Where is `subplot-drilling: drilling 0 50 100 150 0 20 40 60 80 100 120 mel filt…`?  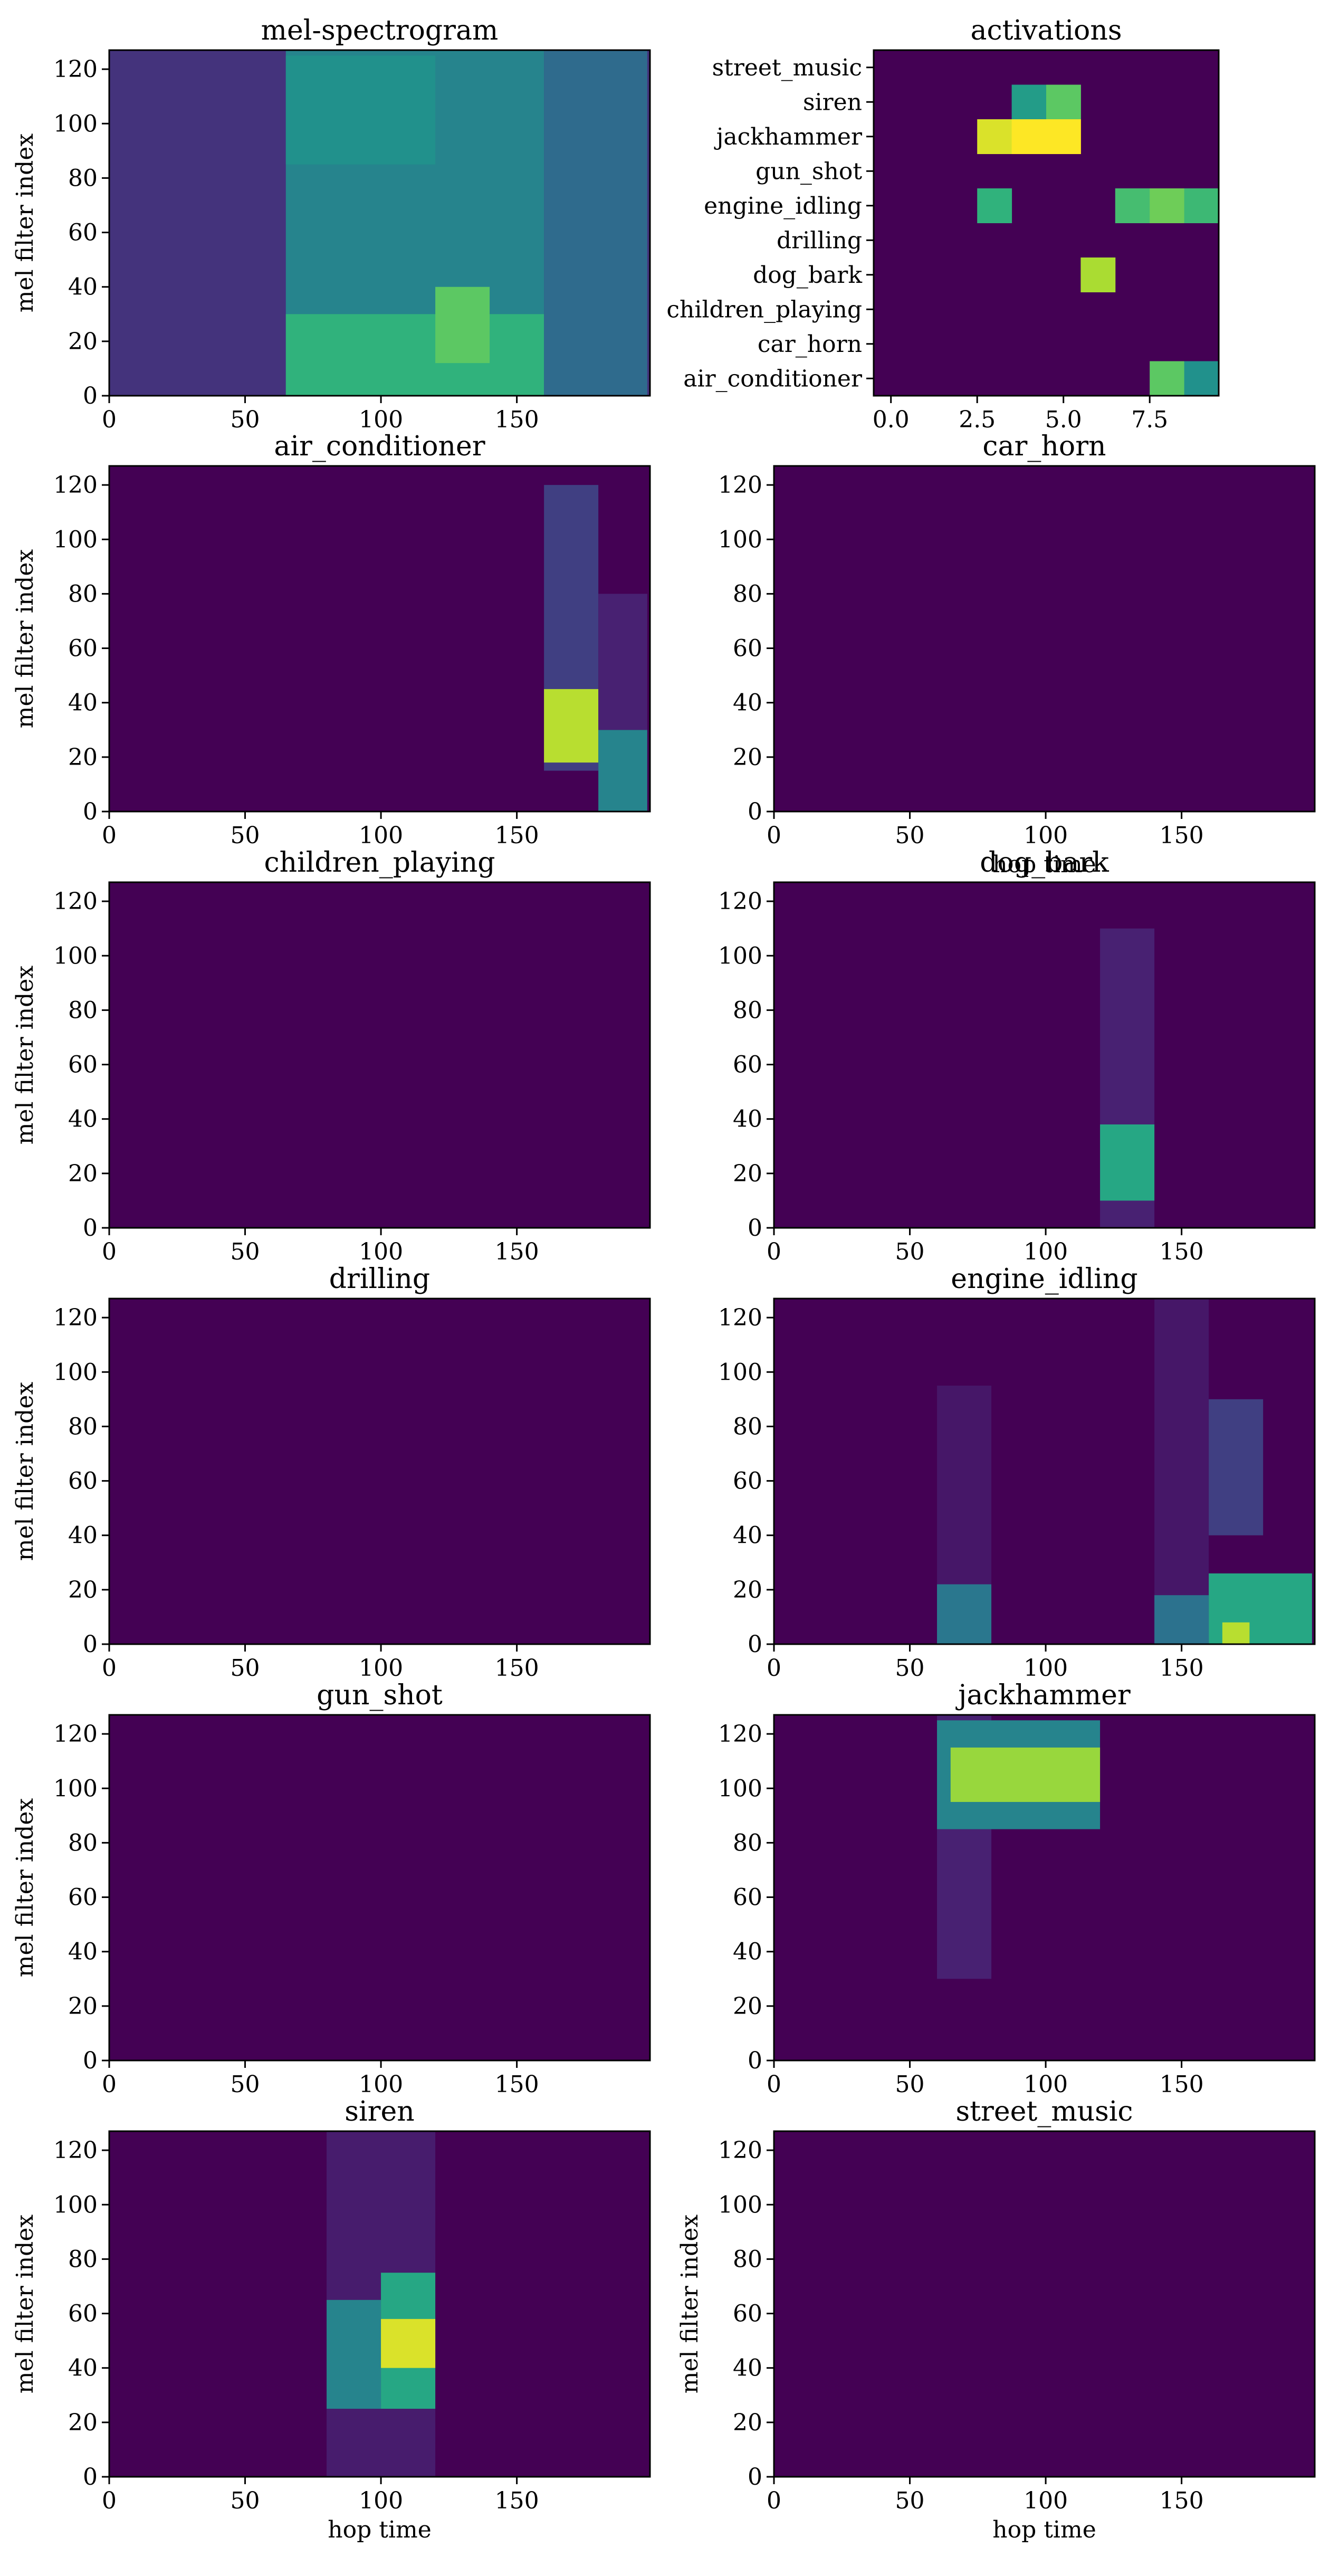
subplot-drilling: drilling 0 50 100 150 0 20 40 60 80 100 120 mel filt… is located at coordinates (331, 1472).